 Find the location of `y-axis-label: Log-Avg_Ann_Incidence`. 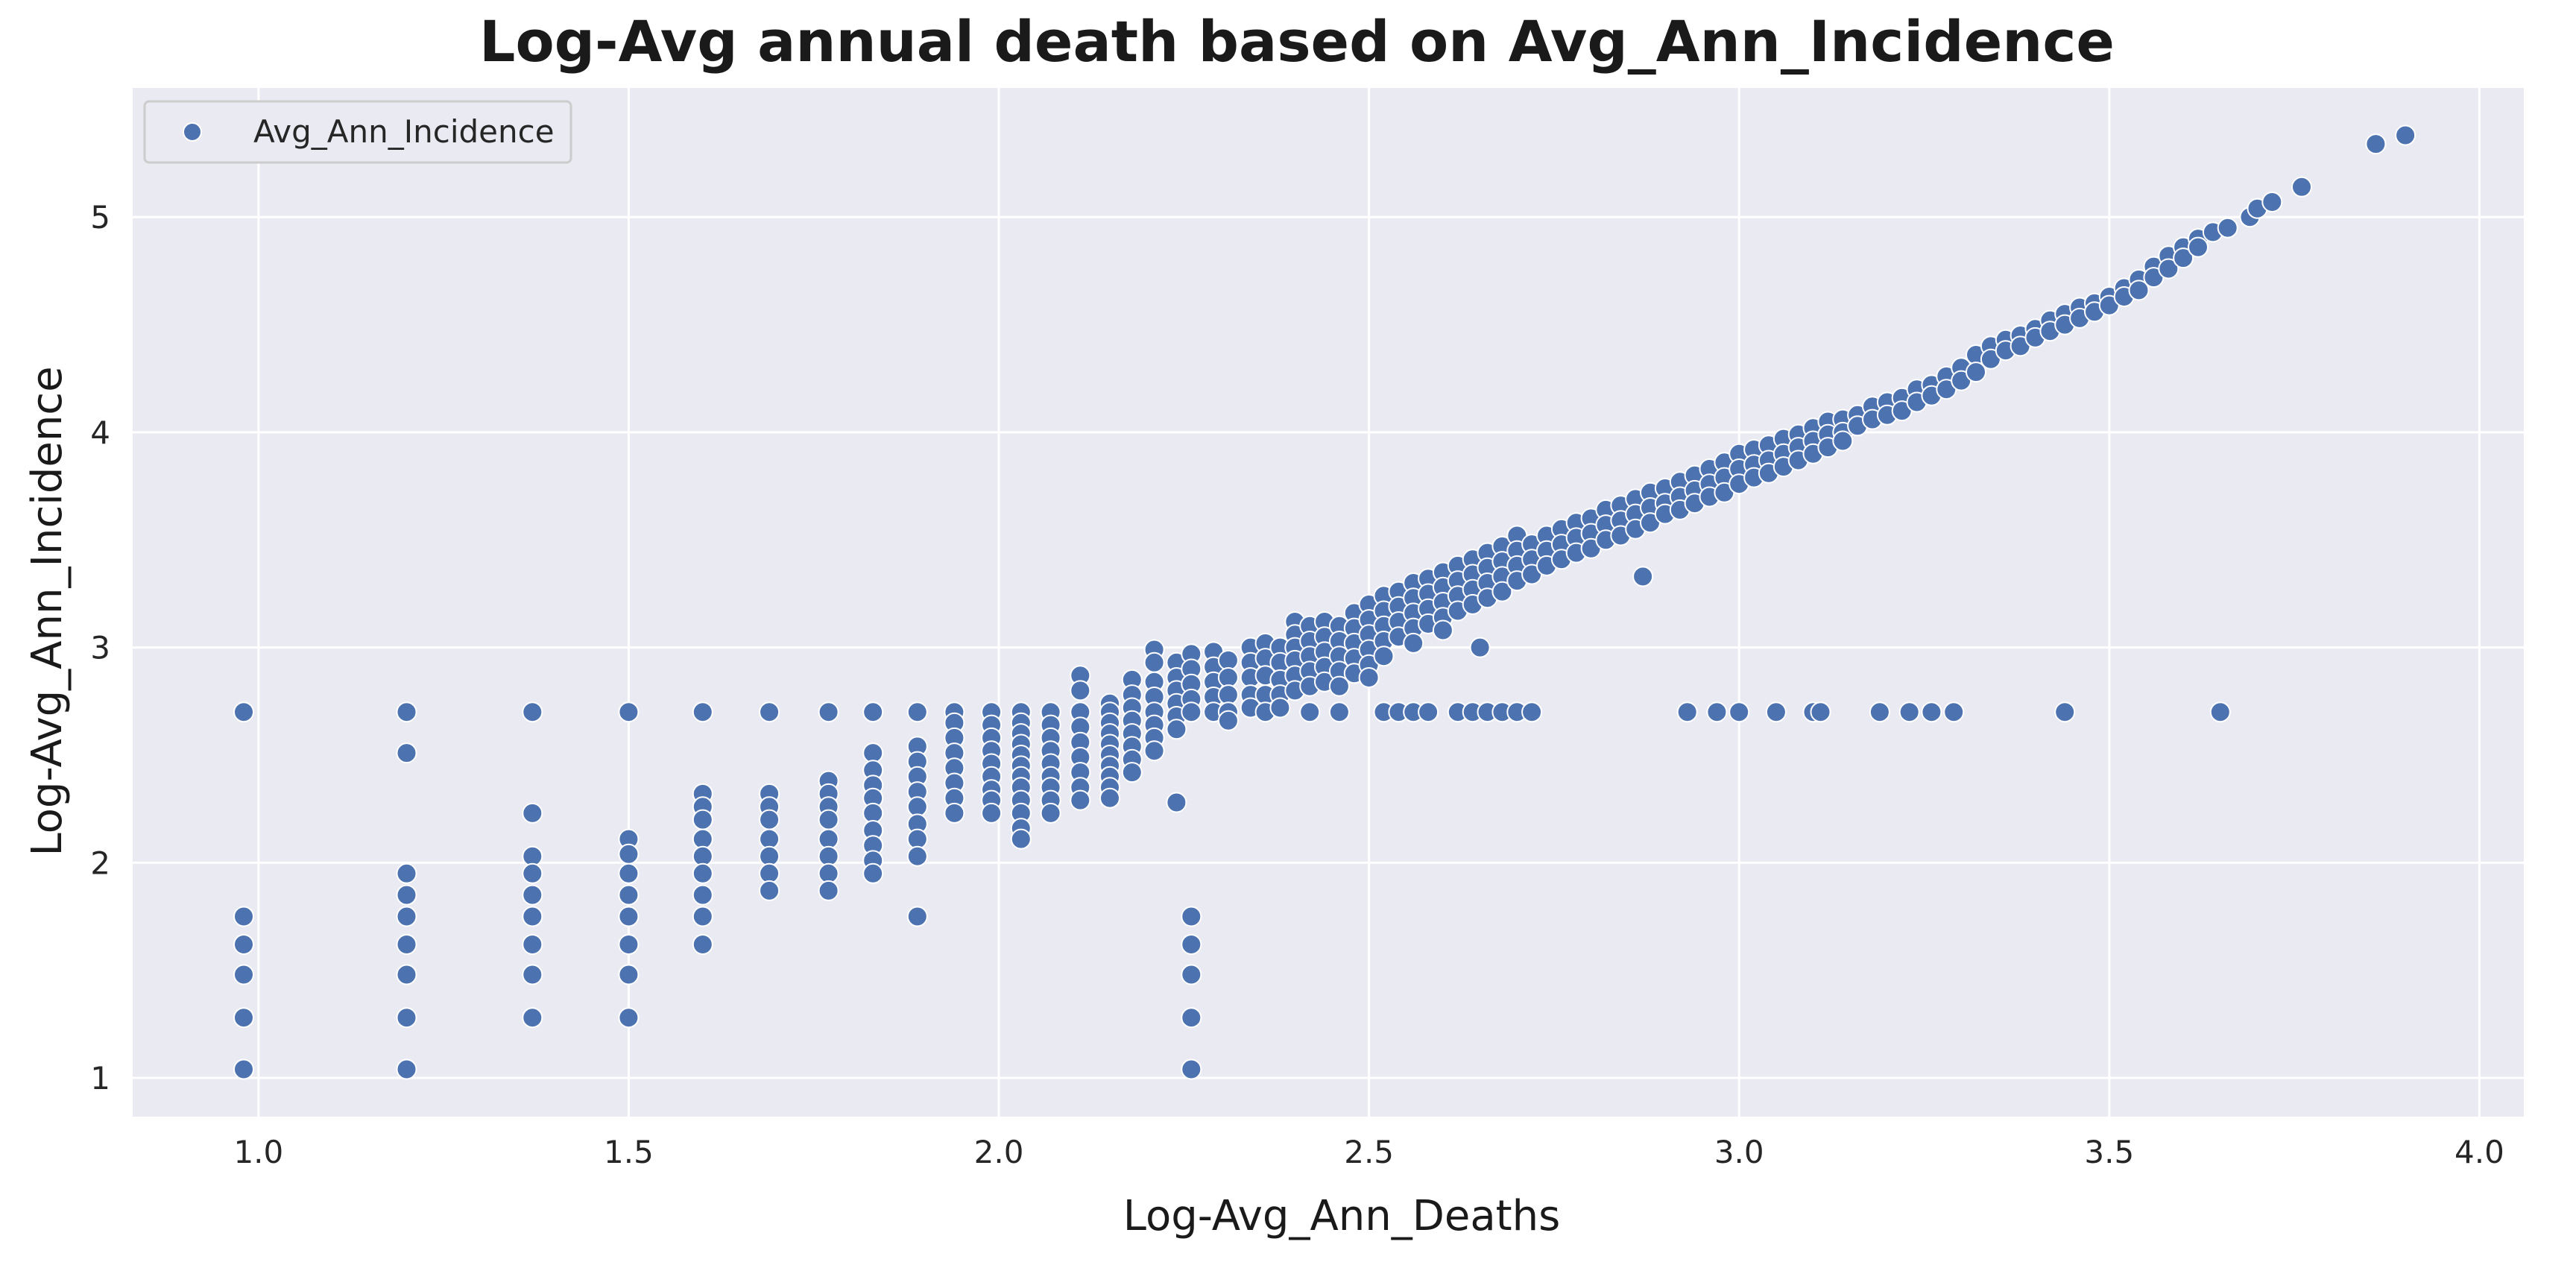

y-axis-label: Log-Avg_Ann_Incidence is located at coordinates (47, 611).